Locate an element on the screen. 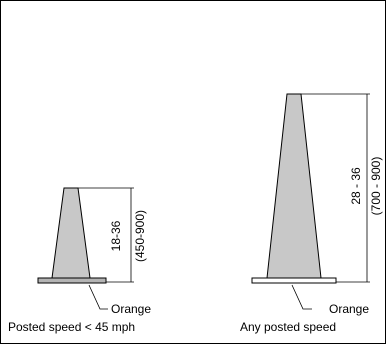 This screenshot has width=386, height=344. right-cone-body is located at coordinates (294, 186).